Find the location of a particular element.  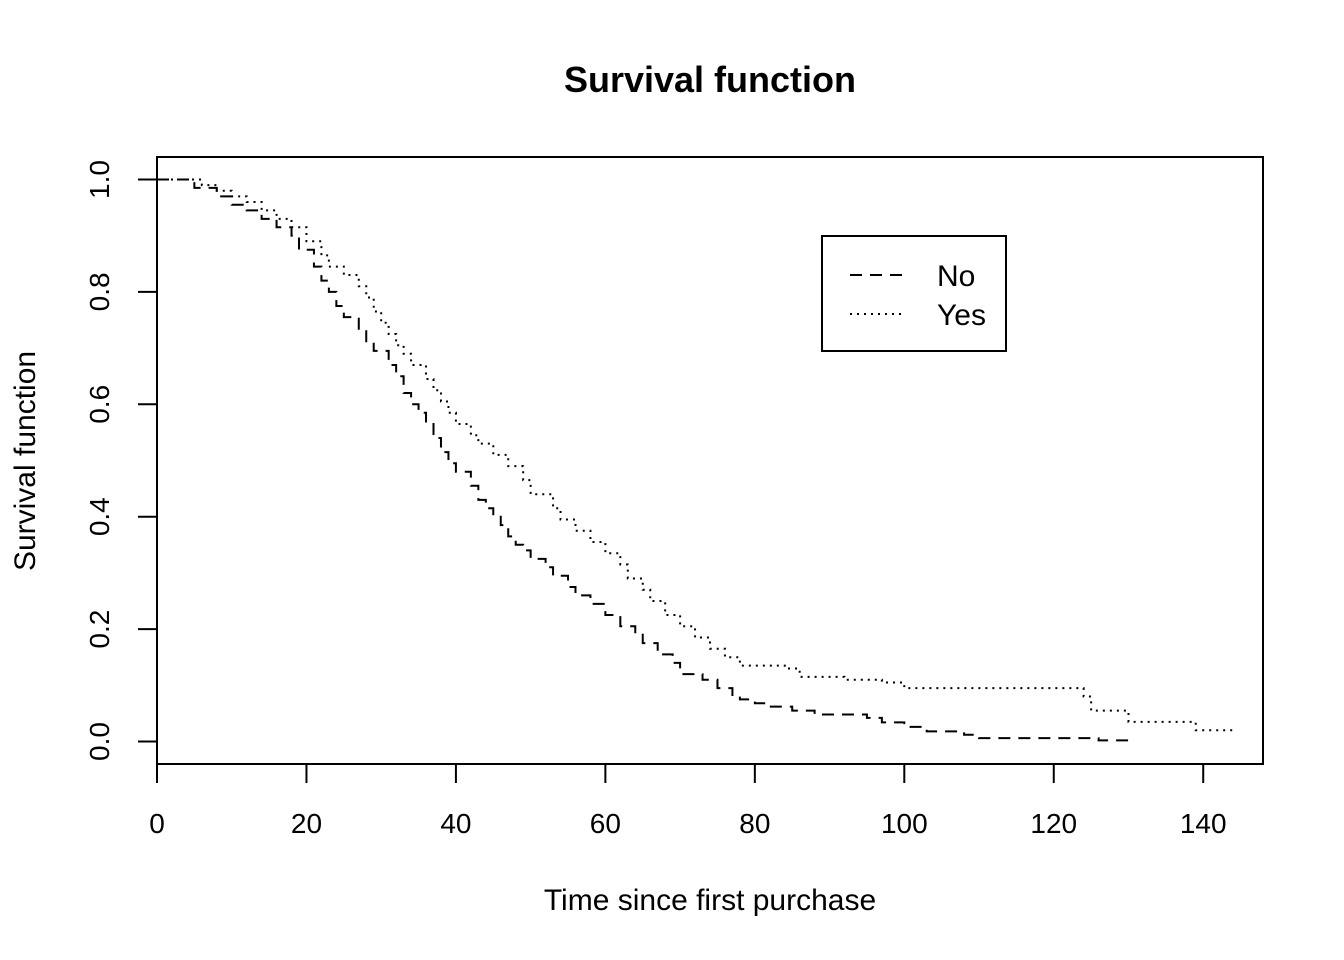

y-tick-label: 0.0 is located at coordinates (99, 741).